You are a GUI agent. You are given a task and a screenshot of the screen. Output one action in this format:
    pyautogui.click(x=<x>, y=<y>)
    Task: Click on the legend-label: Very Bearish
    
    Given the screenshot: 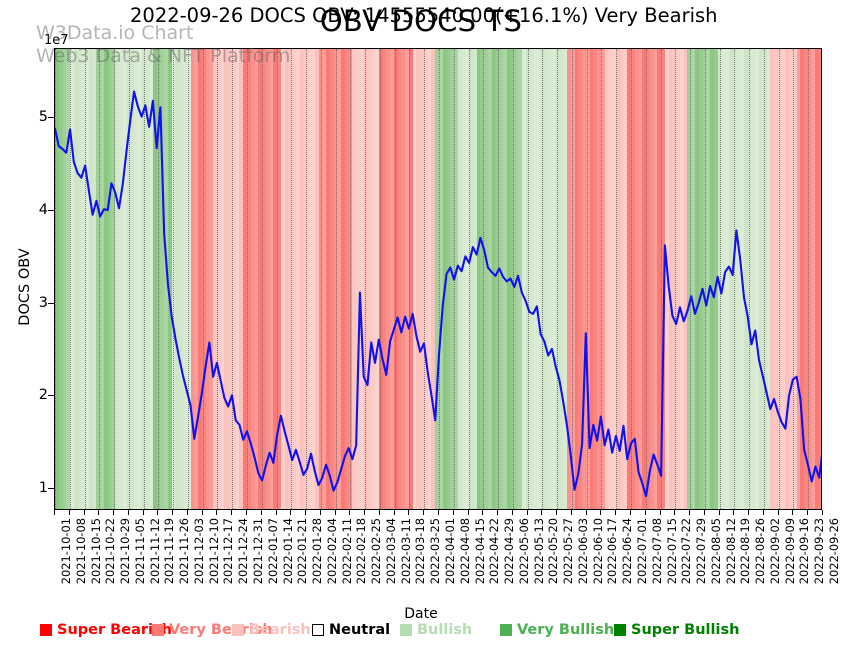 What is the action you would take?
    pyautogui.click(x=221, y=630)
    